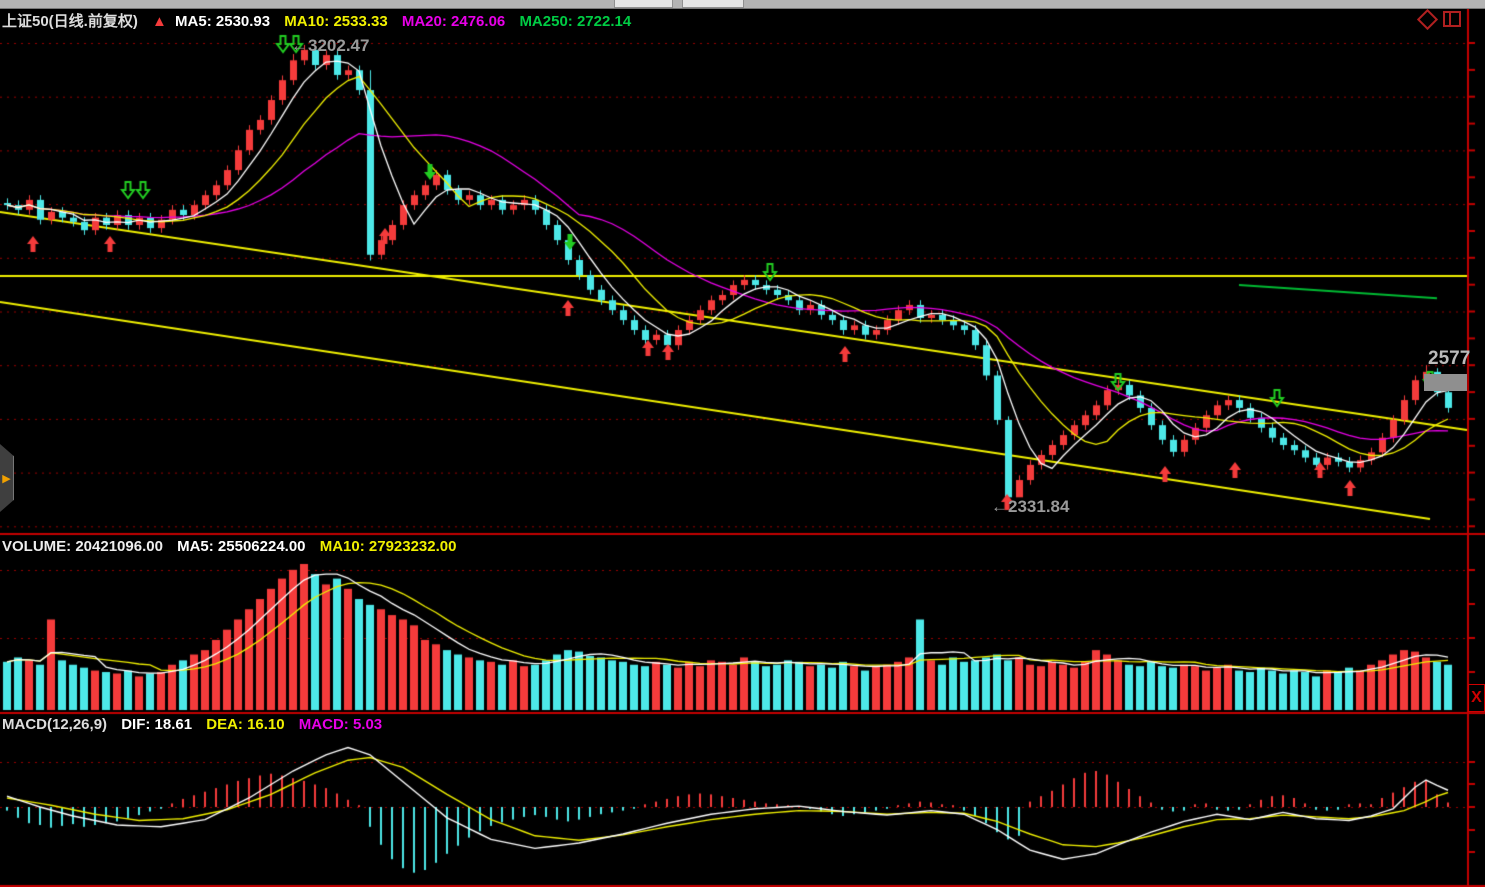 This screenshot has height=887, width=1485. I want to click on ma20-value: MA20: 2476.06, so click(453, 21).